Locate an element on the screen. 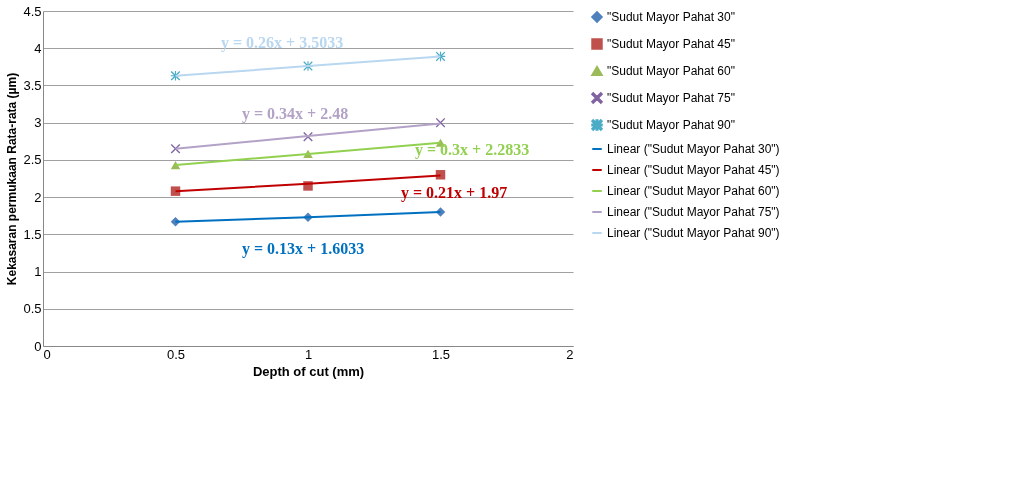  x-tick-label: 1 is located at coordinates (308, 354).